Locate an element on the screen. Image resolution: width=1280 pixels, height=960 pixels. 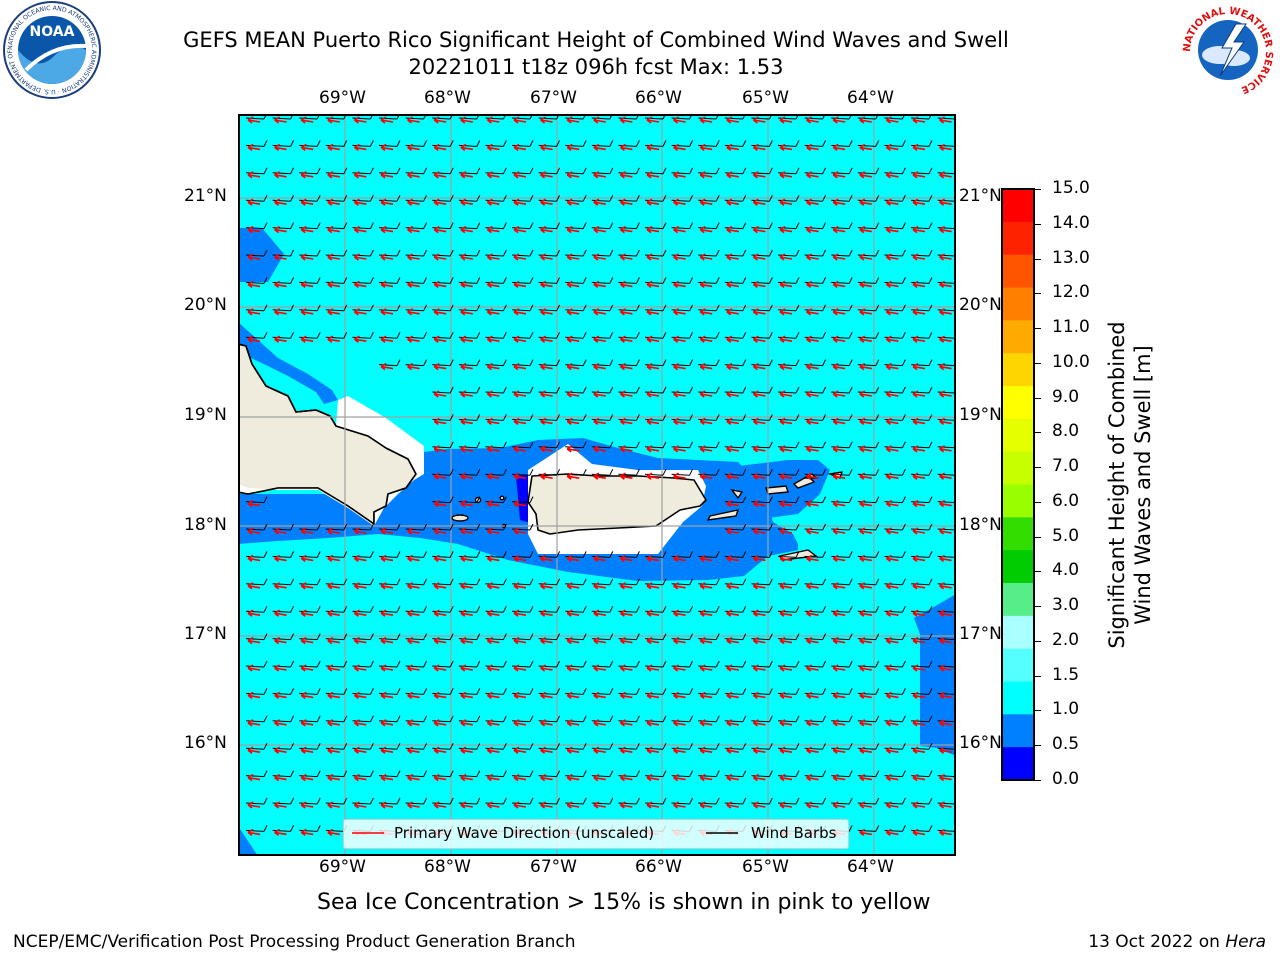
colorbar-tick-label: 0.0 is located at coordinates (1066, 779).